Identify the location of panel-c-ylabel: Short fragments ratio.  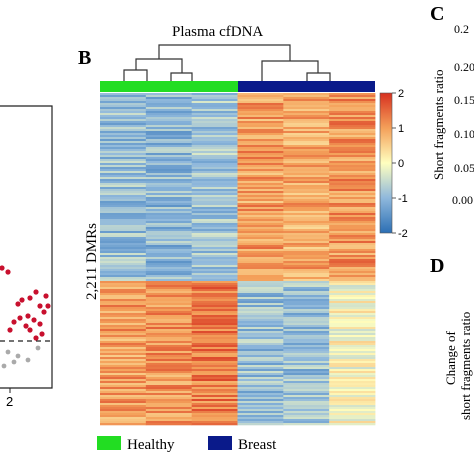
(438, 125).